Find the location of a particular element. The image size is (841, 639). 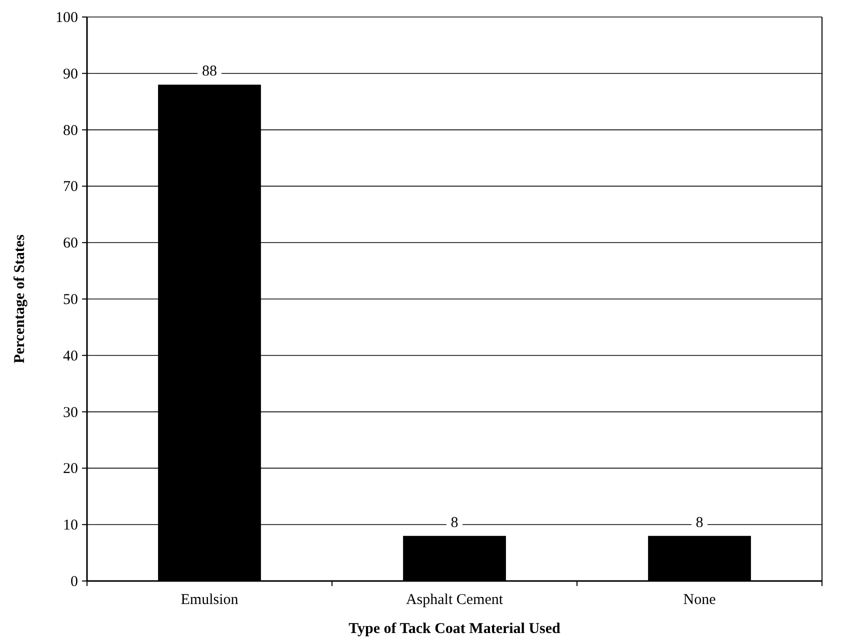

y-tick-label: 100 is located at coordinates (67, 18).